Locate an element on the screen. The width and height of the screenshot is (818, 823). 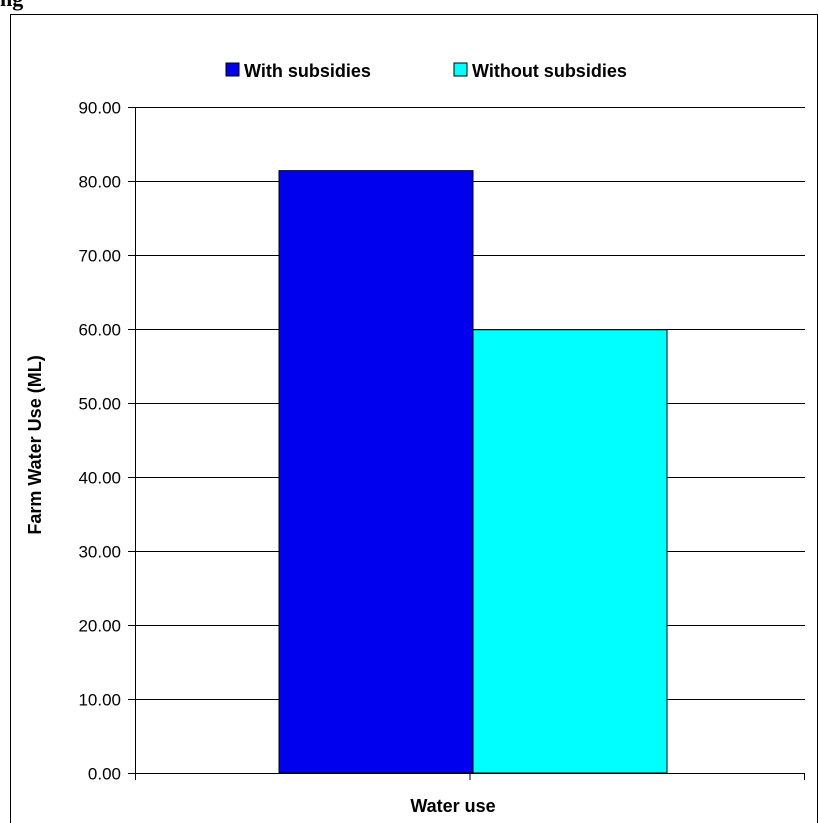
legend-label-1: With subsidies is located at coordinates (307, 71).